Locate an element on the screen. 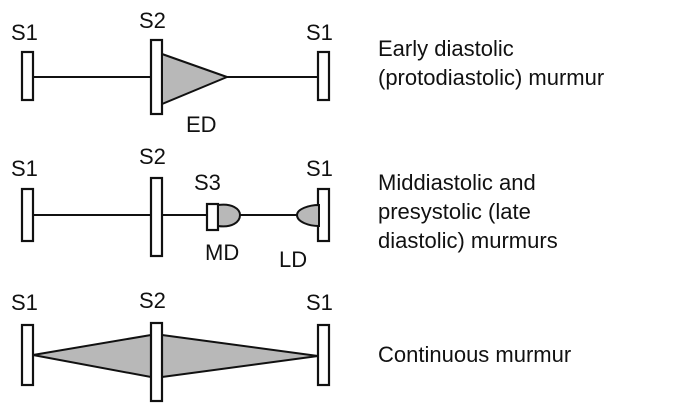  ed-label: ED is located at coordinates (201, 124).